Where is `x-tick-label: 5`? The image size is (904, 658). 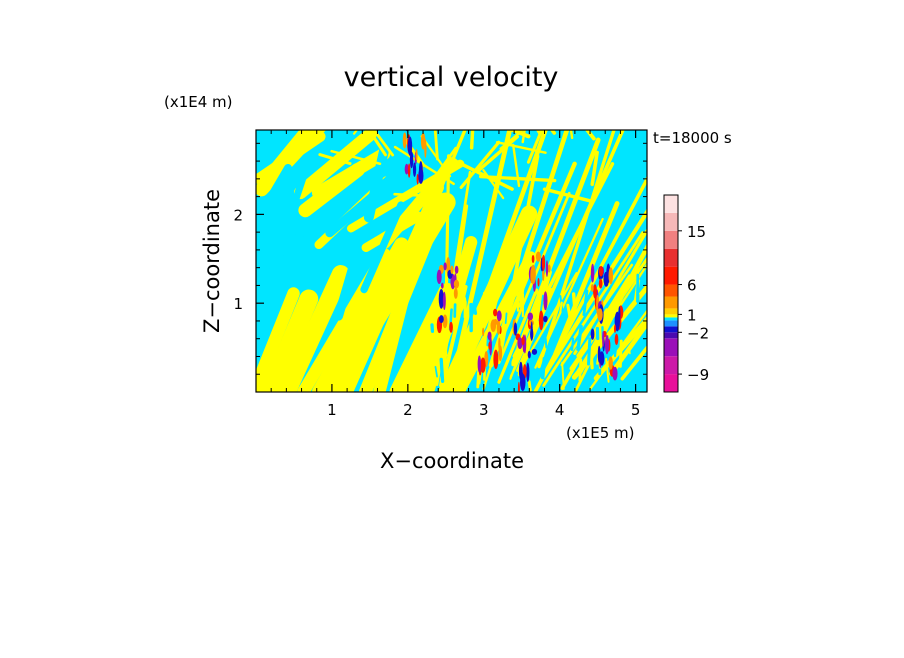
x-tick-label: 5 is located at coordinates (636, 410).